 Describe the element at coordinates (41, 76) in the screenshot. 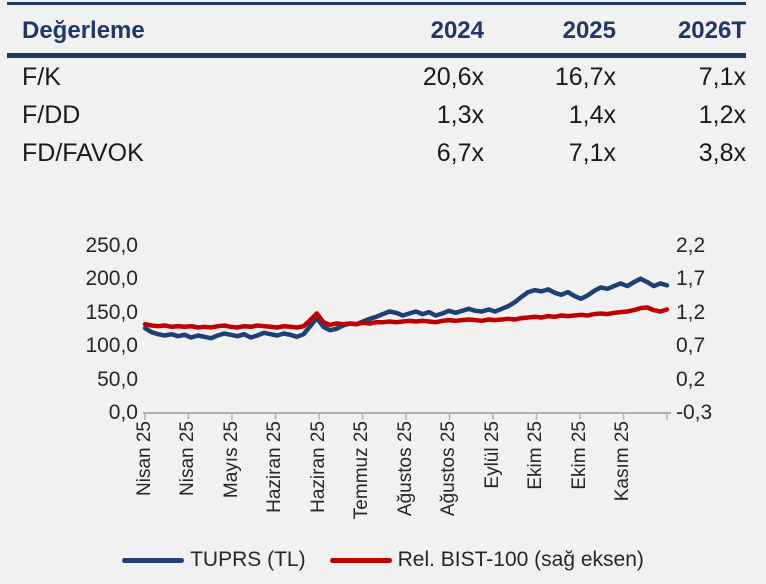

I see `row-label: F/K` at that location.